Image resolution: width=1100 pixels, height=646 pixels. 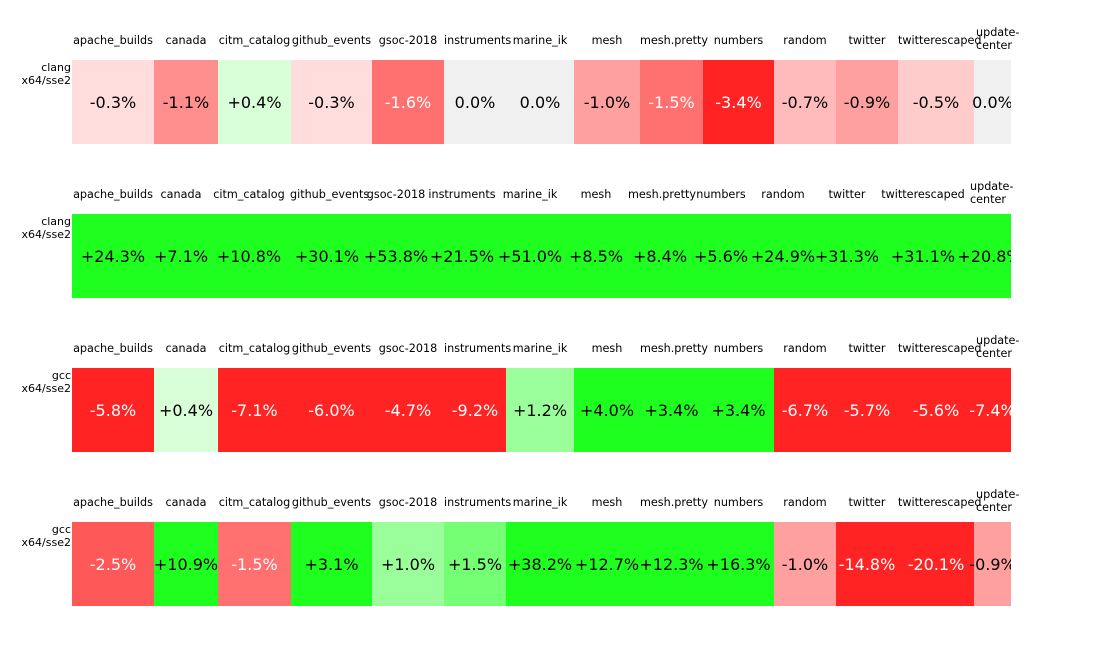 I want to click on heatmap-cell: +5.6%, so click(x=721, y=256).